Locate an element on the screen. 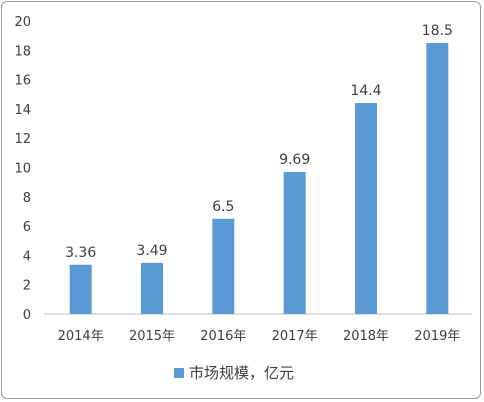 The height and width of the screenshot is (402, 484). legend-label: 市场规模，亿元 is located at coordinates (241, 373).